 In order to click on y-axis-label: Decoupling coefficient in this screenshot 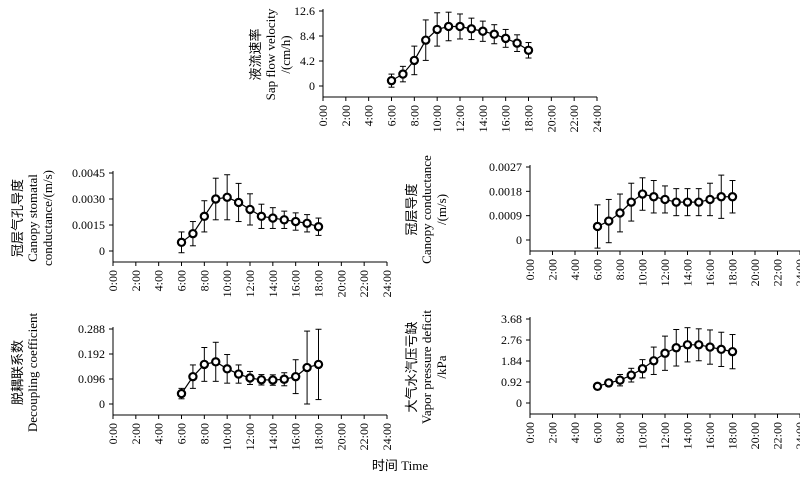, I will do `click(32, 372)`.